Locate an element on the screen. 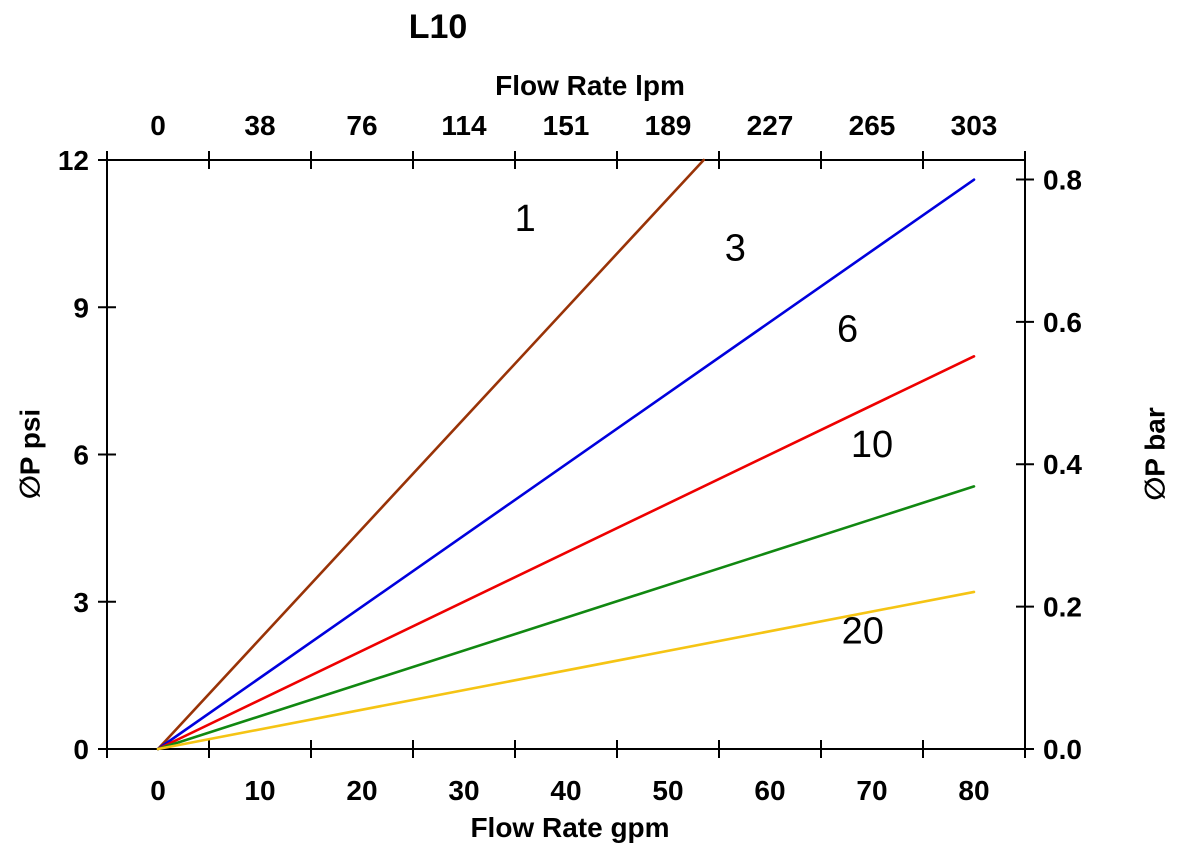  top-axis-tick-label: 76 is located at coordinates (361, 125).